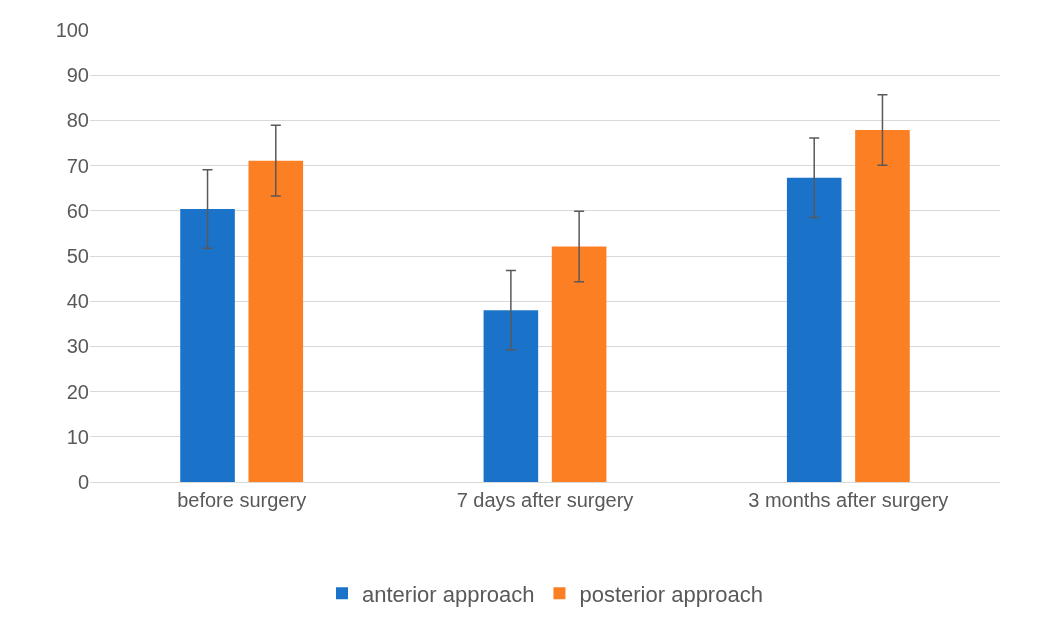  Describe the element at coordinates (83, 482) in the screenshot. I see `y-tick-label: 0` at that location.